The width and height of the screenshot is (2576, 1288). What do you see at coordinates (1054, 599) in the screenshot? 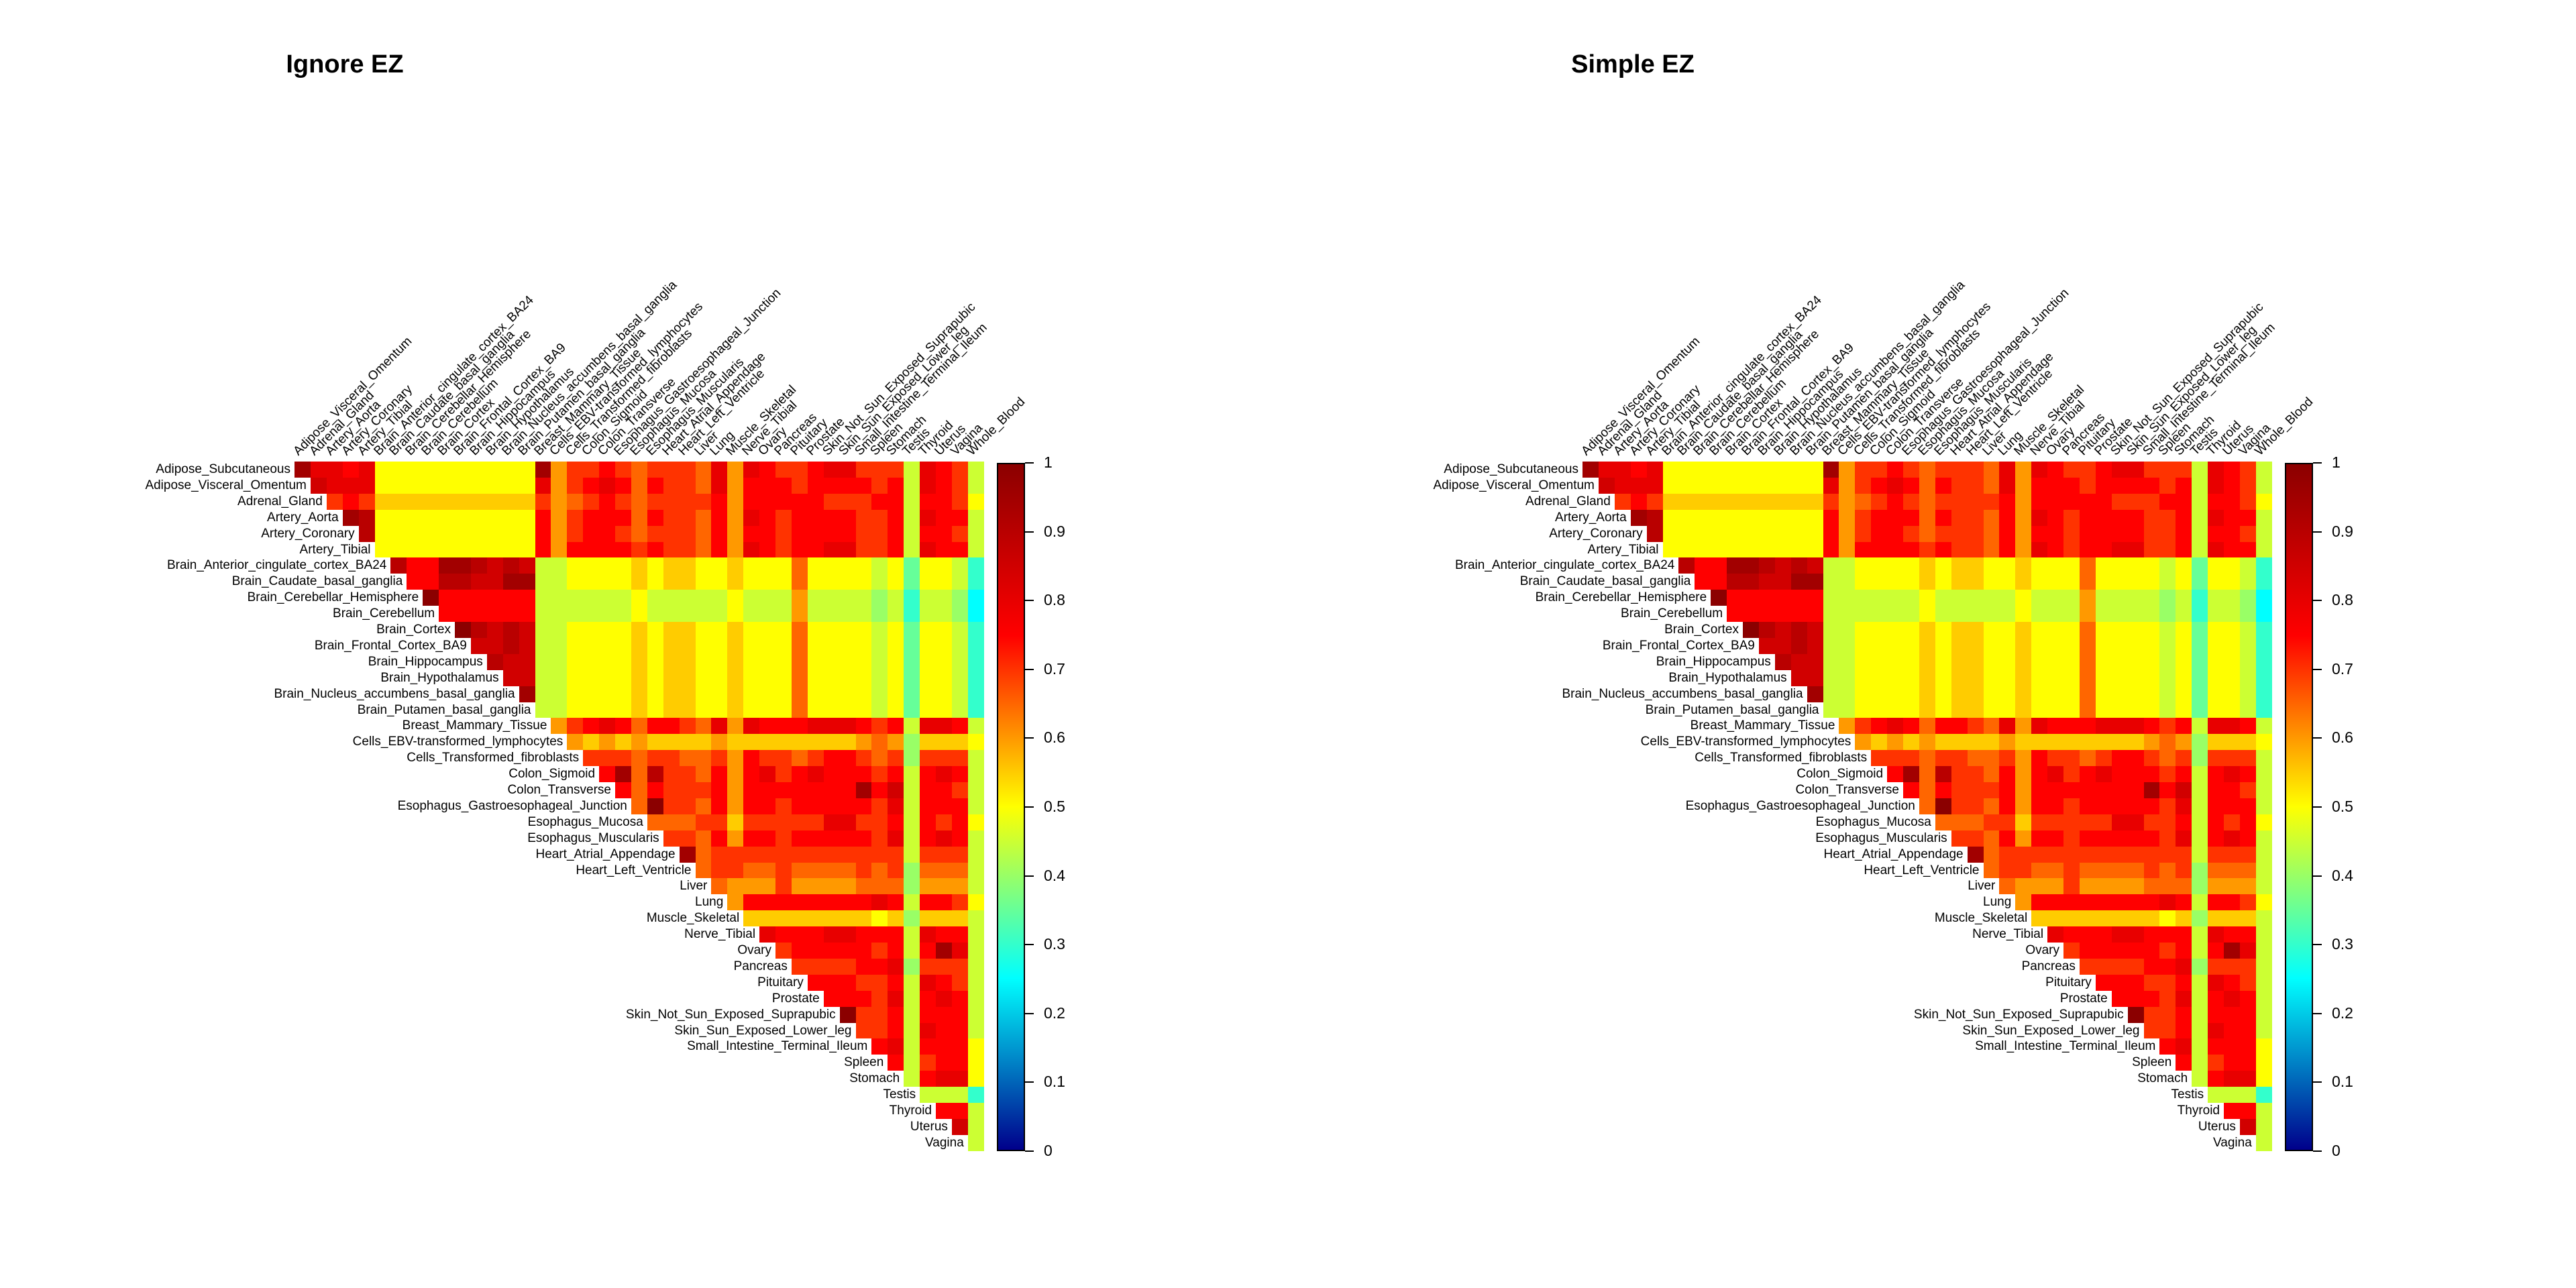
I see `colorbar-tick-label: 0.8` at bounding box center [1054, 599].